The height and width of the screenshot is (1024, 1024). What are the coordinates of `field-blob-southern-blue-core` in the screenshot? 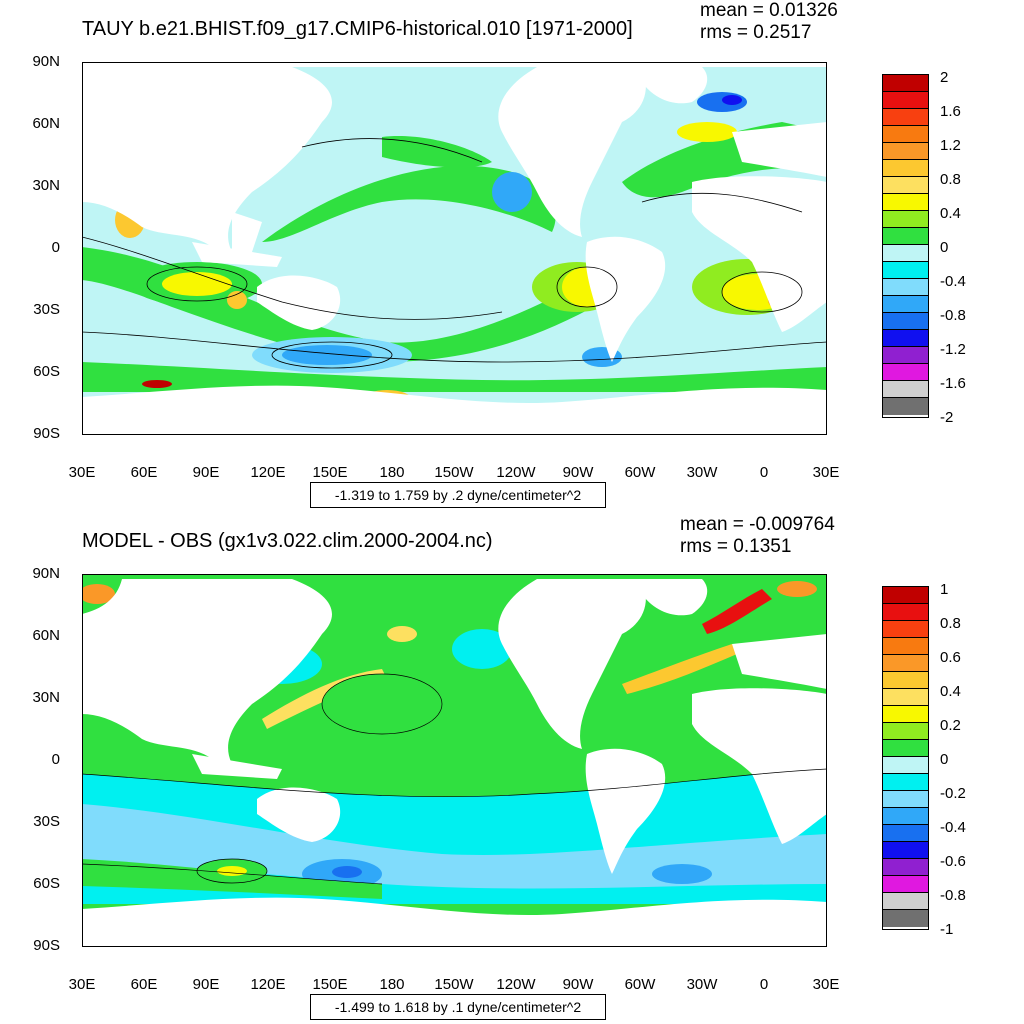 It's located at (327, 355).